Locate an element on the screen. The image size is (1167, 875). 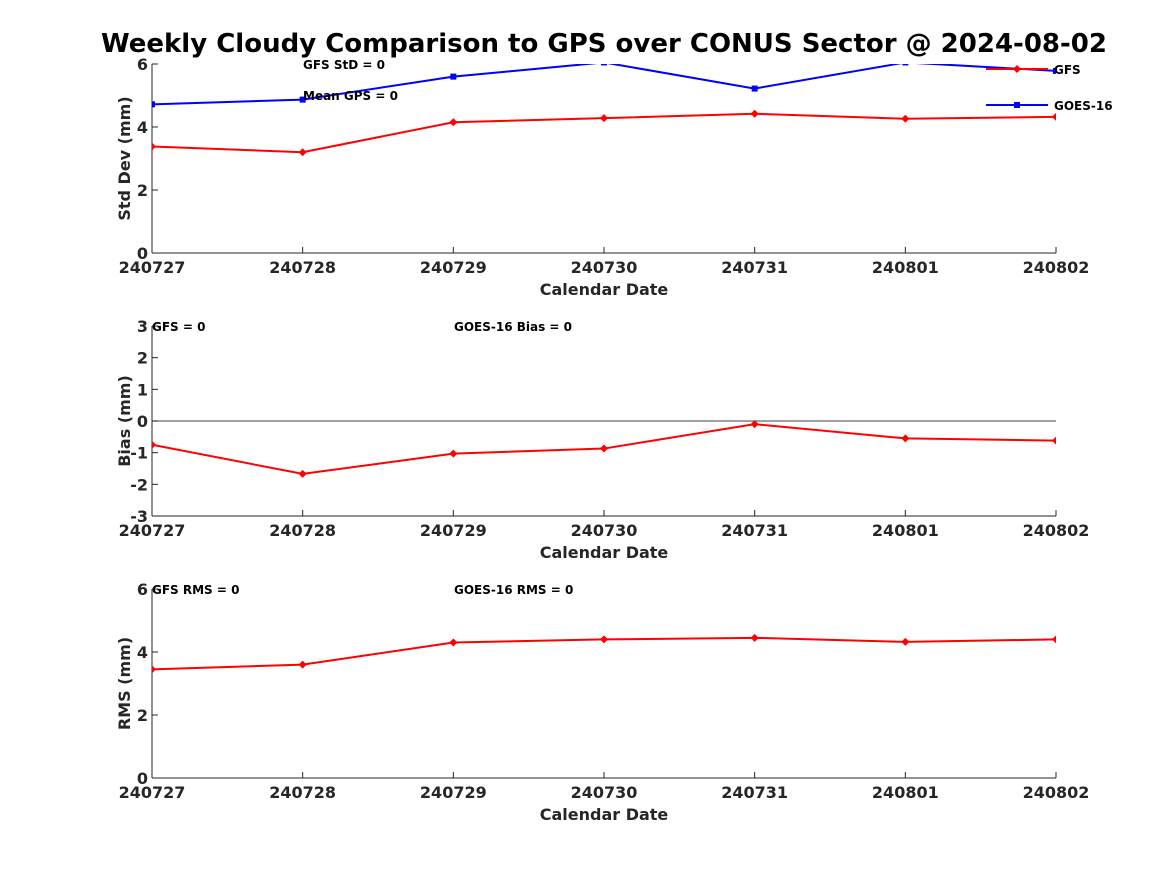
y-axis-label: Bias (mm) is located at coordinates (124, 421).